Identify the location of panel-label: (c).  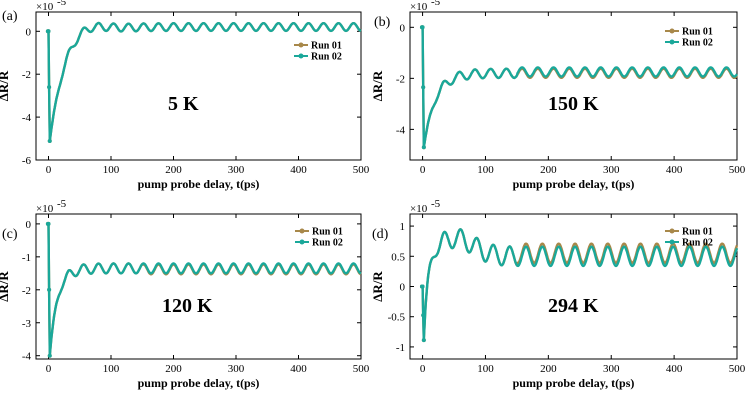
(10, 234).